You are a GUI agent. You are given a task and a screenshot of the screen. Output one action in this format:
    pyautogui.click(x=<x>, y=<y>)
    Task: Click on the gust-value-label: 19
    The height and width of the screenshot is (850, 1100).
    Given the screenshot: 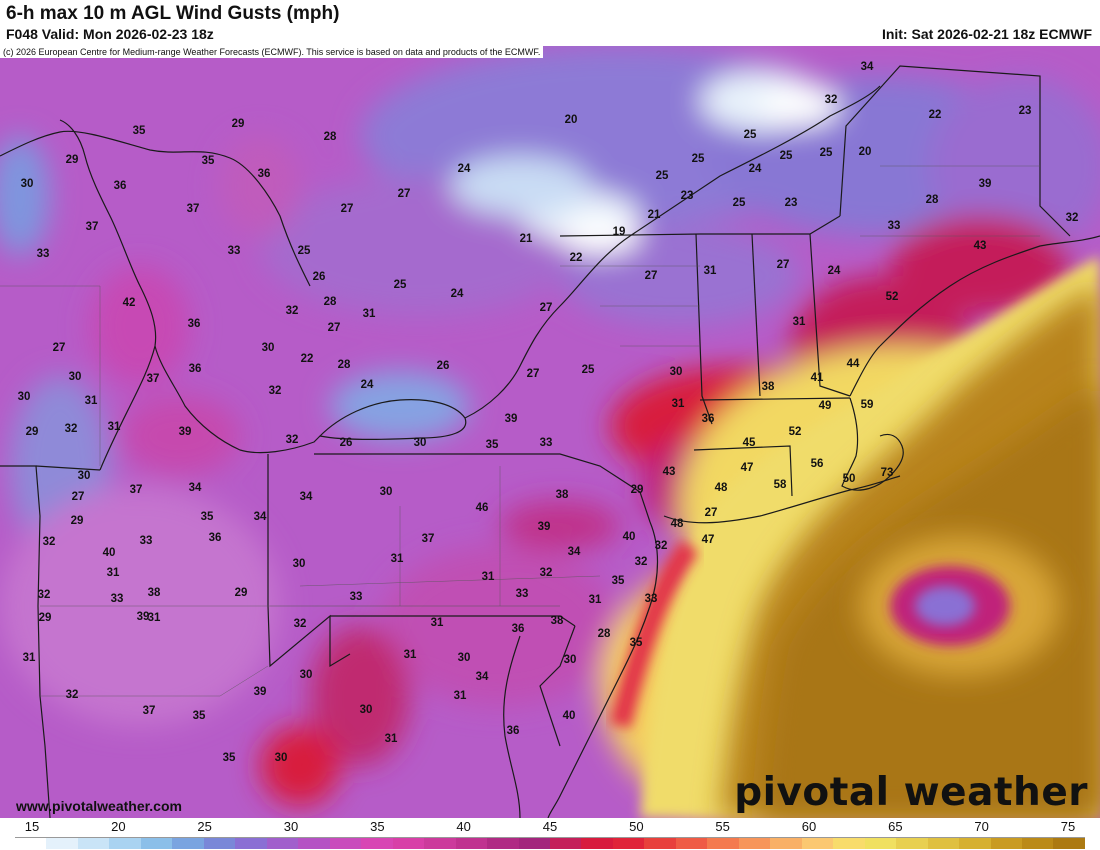 What is the action you would take?
    pyautogui.click(x=619, y=232)
    